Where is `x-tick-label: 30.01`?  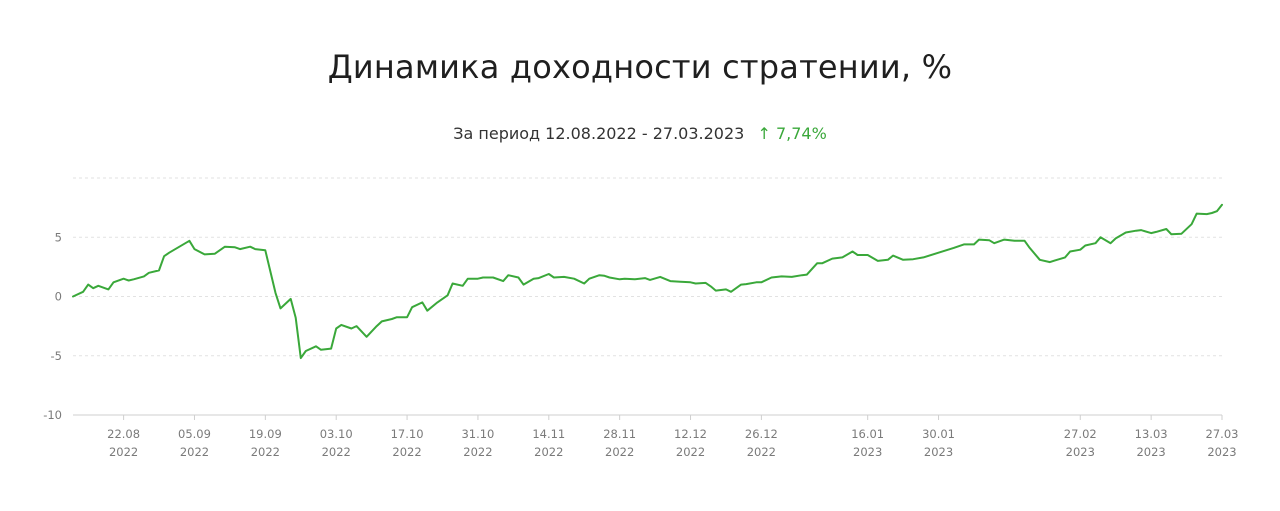 x-tick-label: 30.01 is located at coordinates (938, 434).